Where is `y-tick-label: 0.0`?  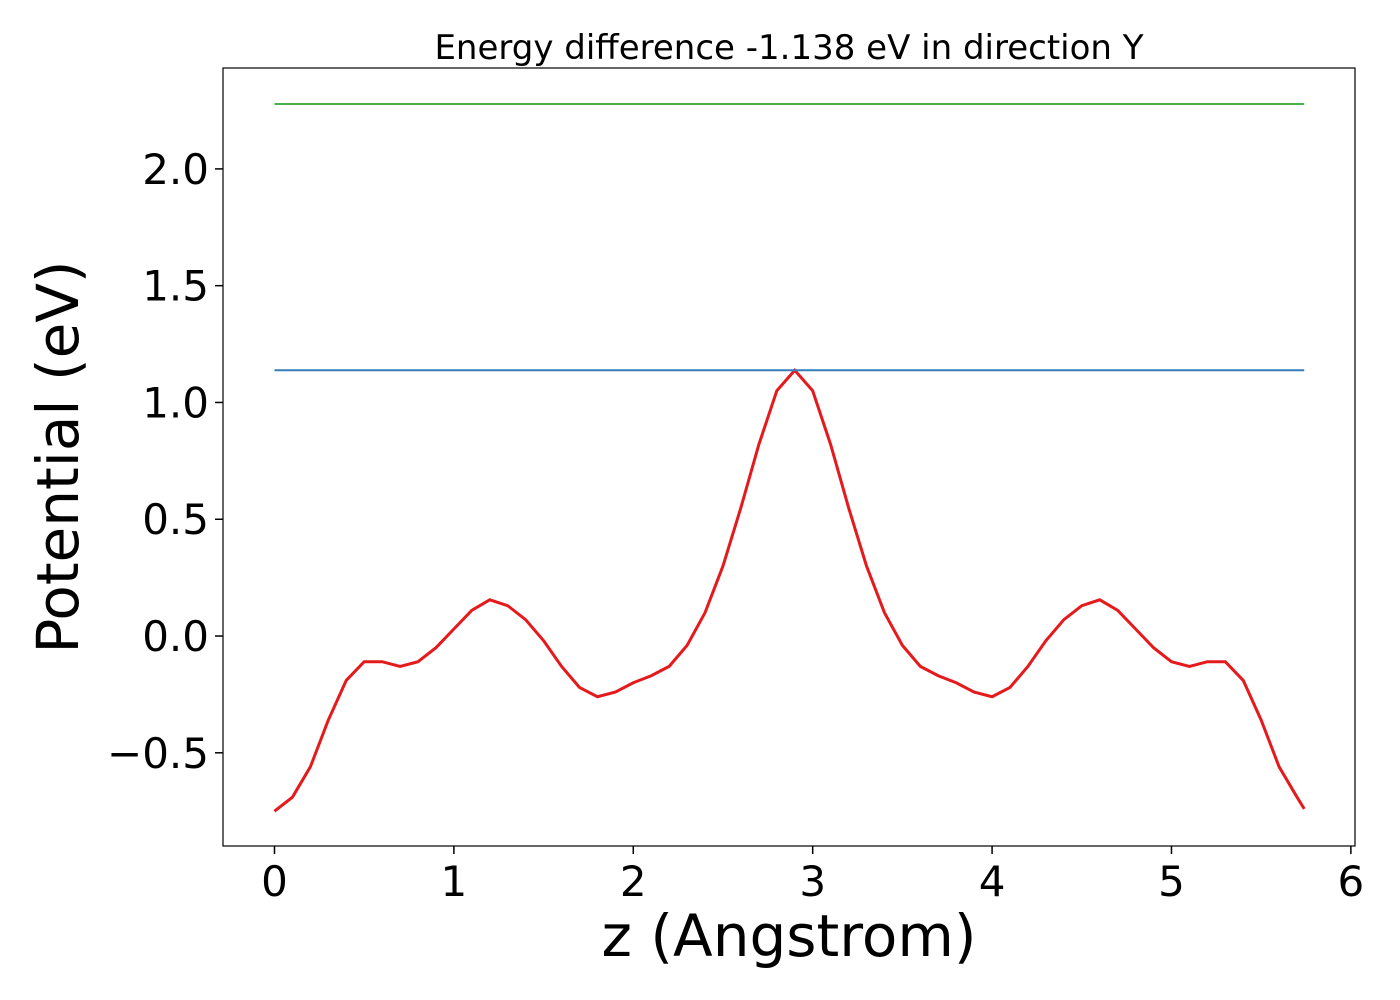 y-tick-label: 0.0 is located at coordinates (175, 636).